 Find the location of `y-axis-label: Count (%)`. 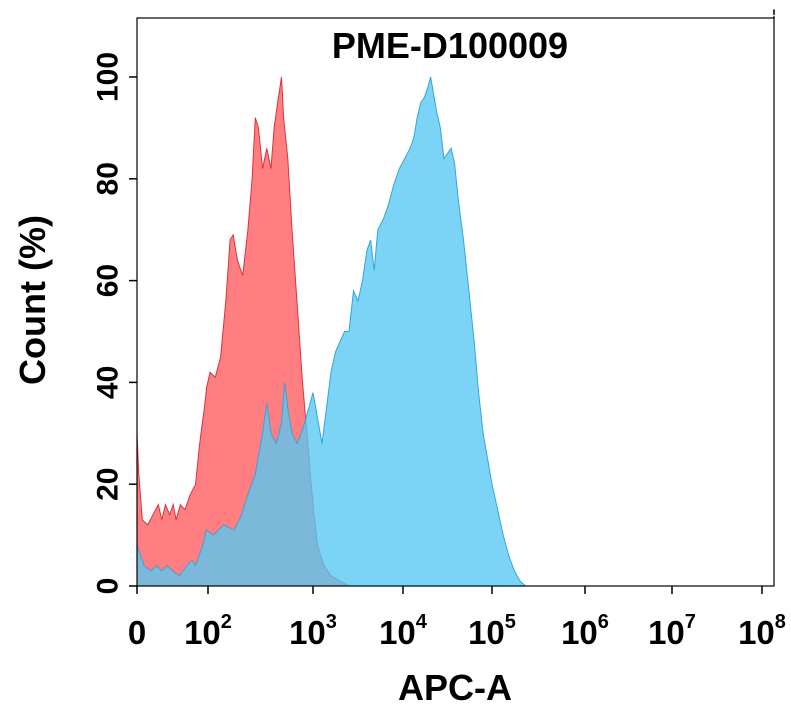

y-axis-label: Count (%) is located at coordinates (32, 300).